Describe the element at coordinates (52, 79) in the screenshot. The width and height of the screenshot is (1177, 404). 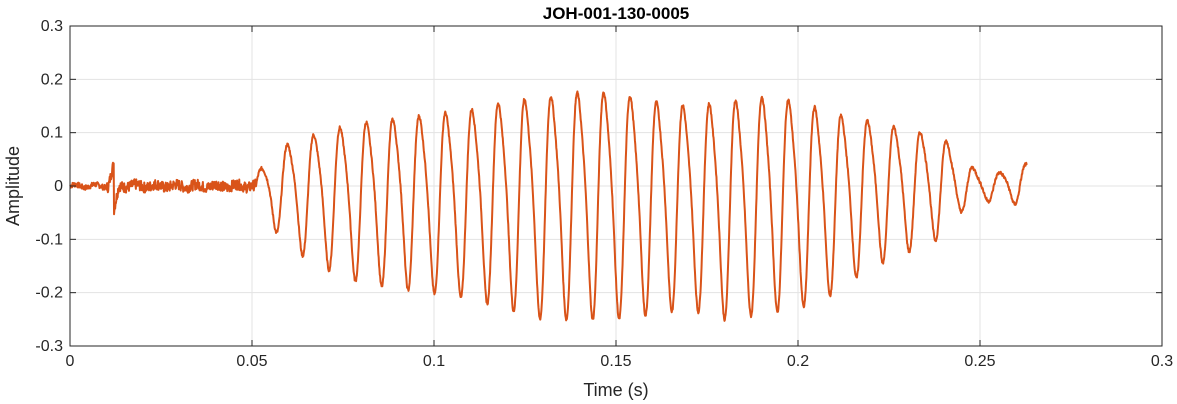
I see `y-tick-label: 0.2` at that location.